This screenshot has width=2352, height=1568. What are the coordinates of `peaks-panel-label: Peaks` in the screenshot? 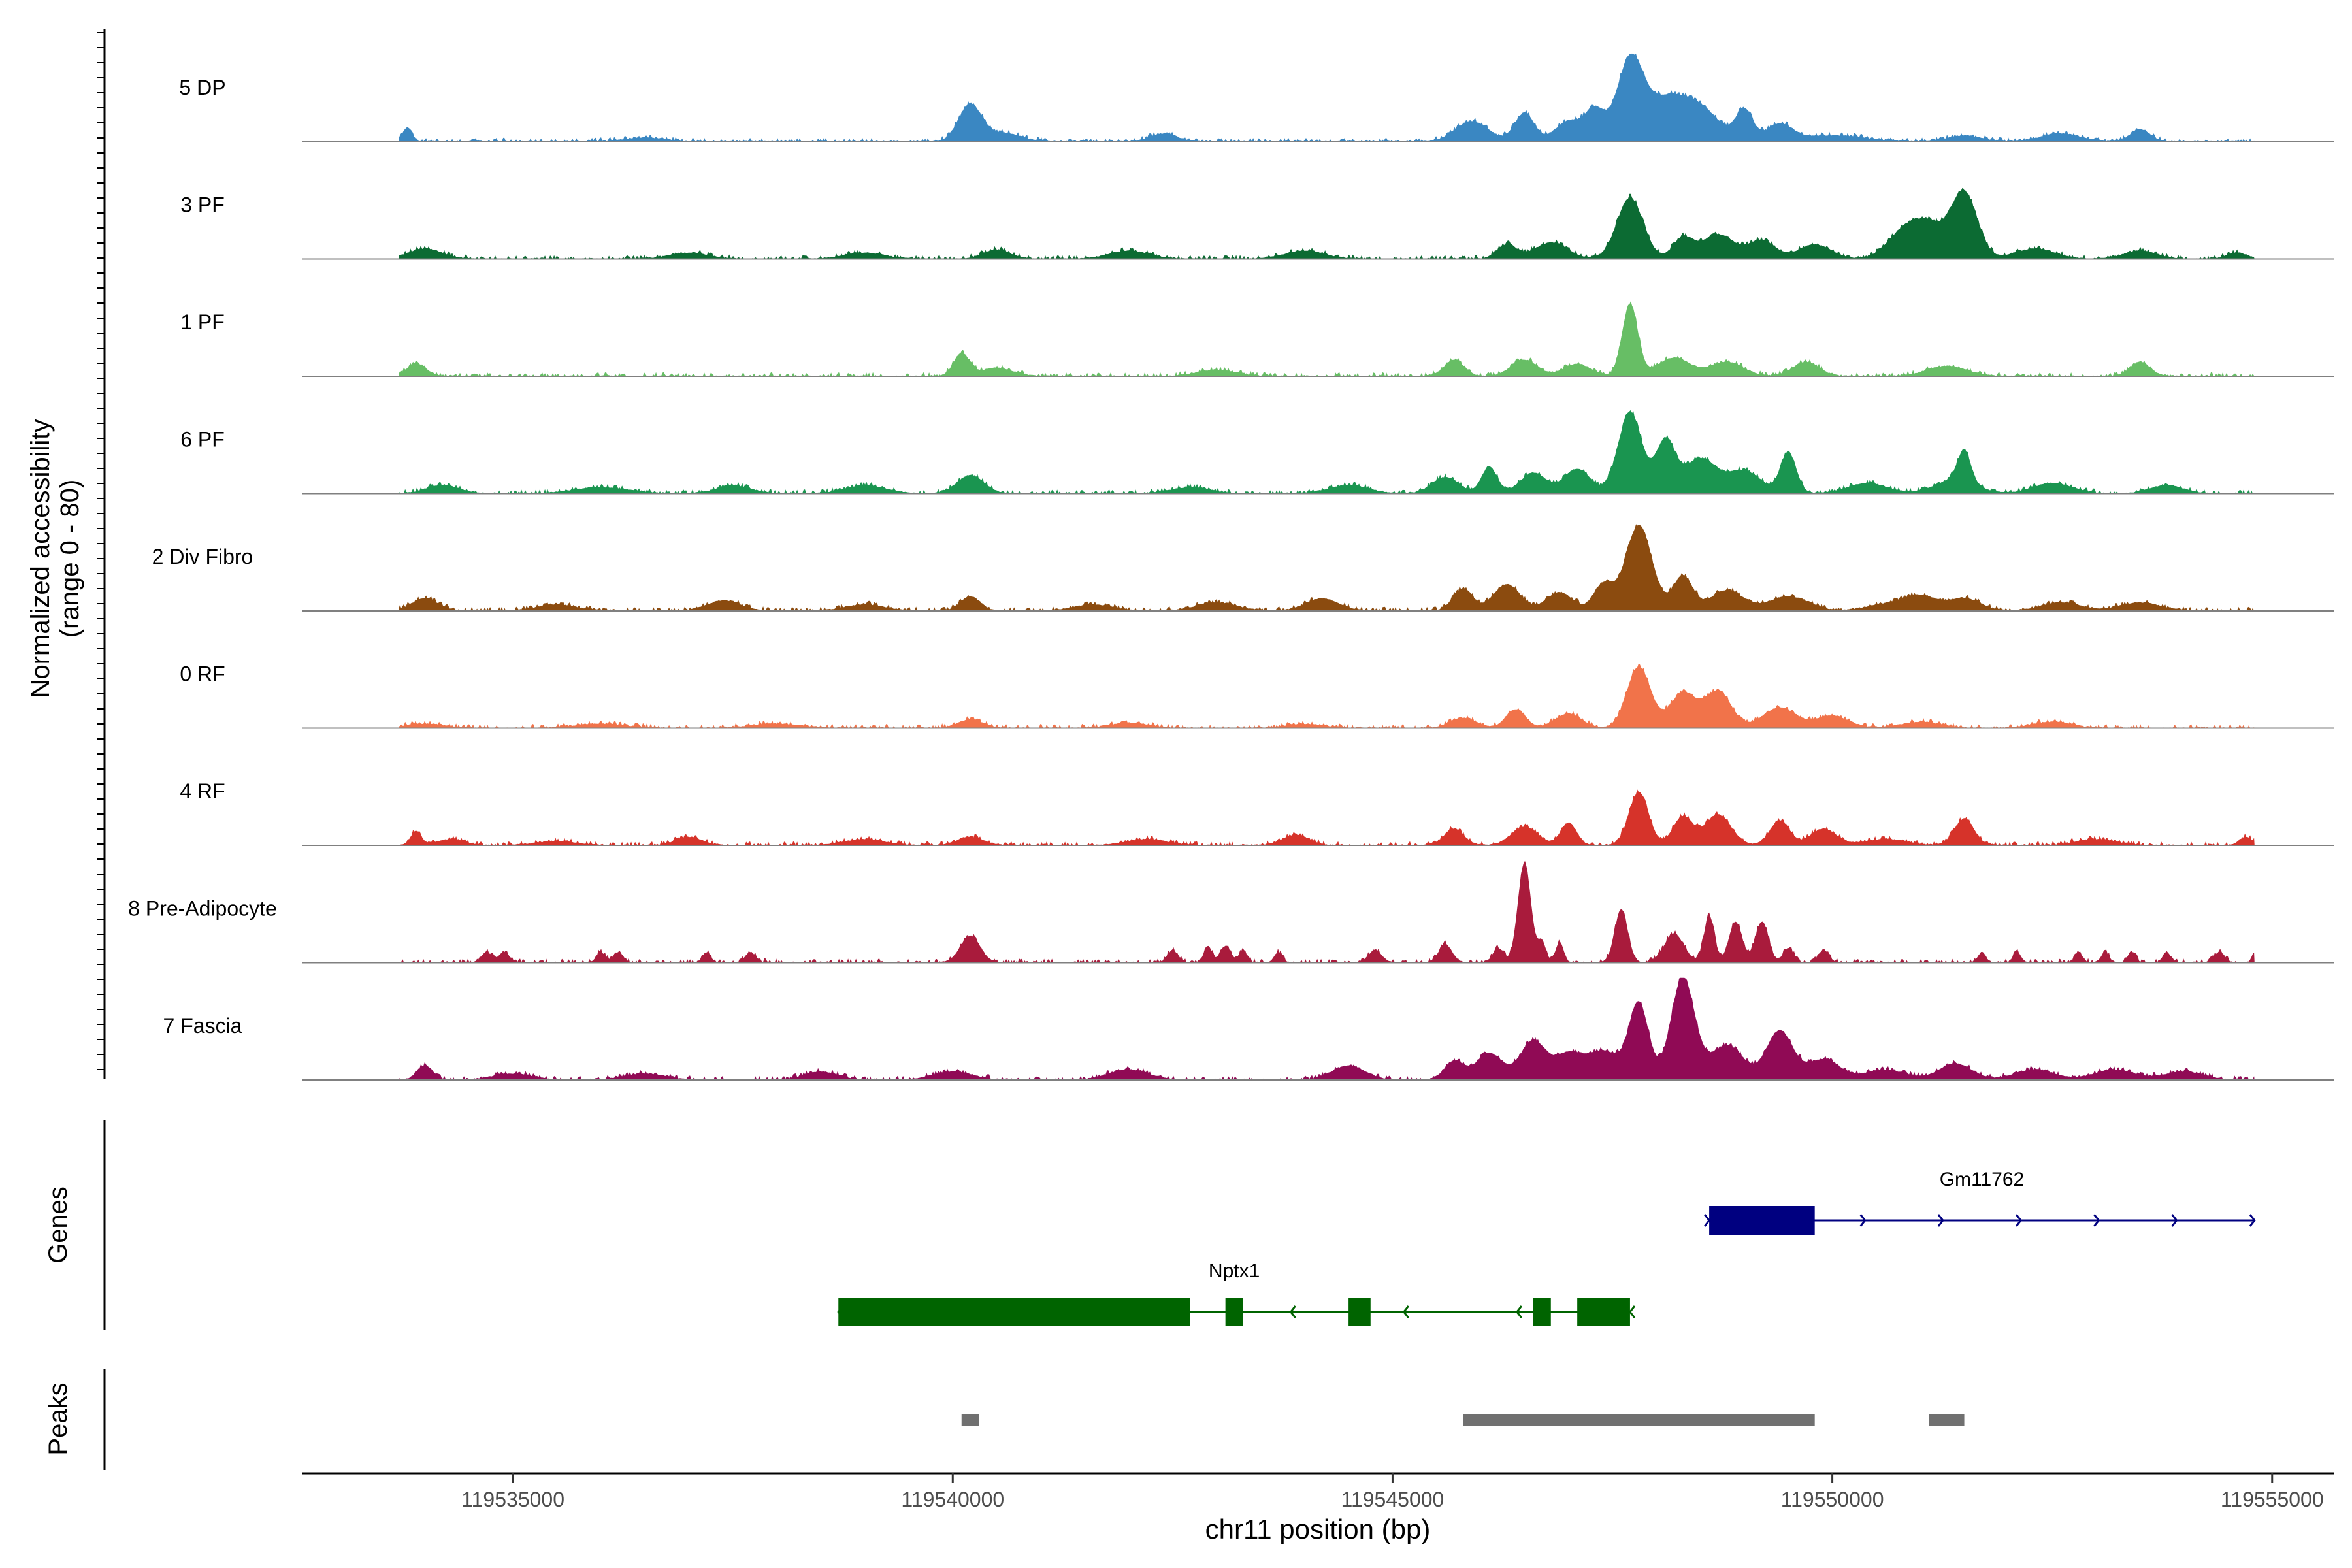 It's located at (58, 1418).